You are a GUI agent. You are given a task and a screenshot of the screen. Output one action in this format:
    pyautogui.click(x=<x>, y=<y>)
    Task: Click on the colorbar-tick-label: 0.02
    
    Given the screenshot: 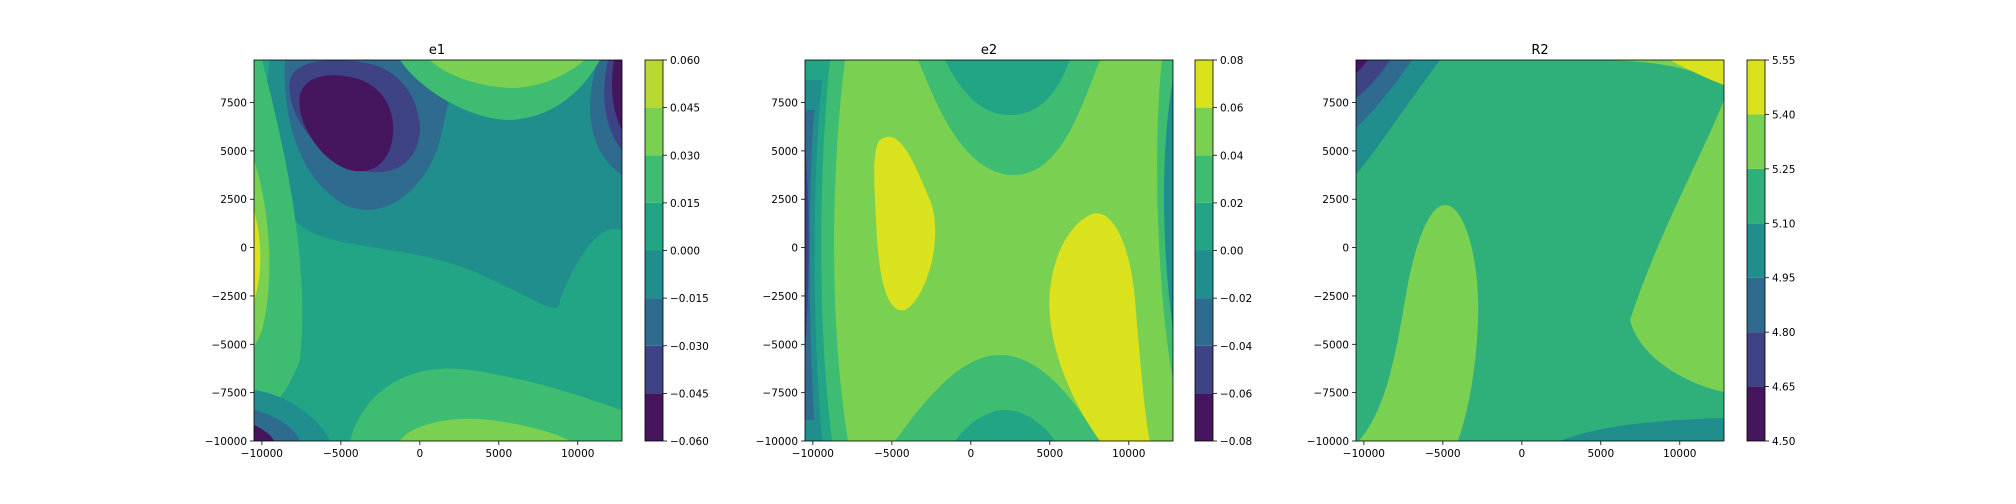 What is the action you would take?
    pyautogui.click(x=1231, y=204)
    